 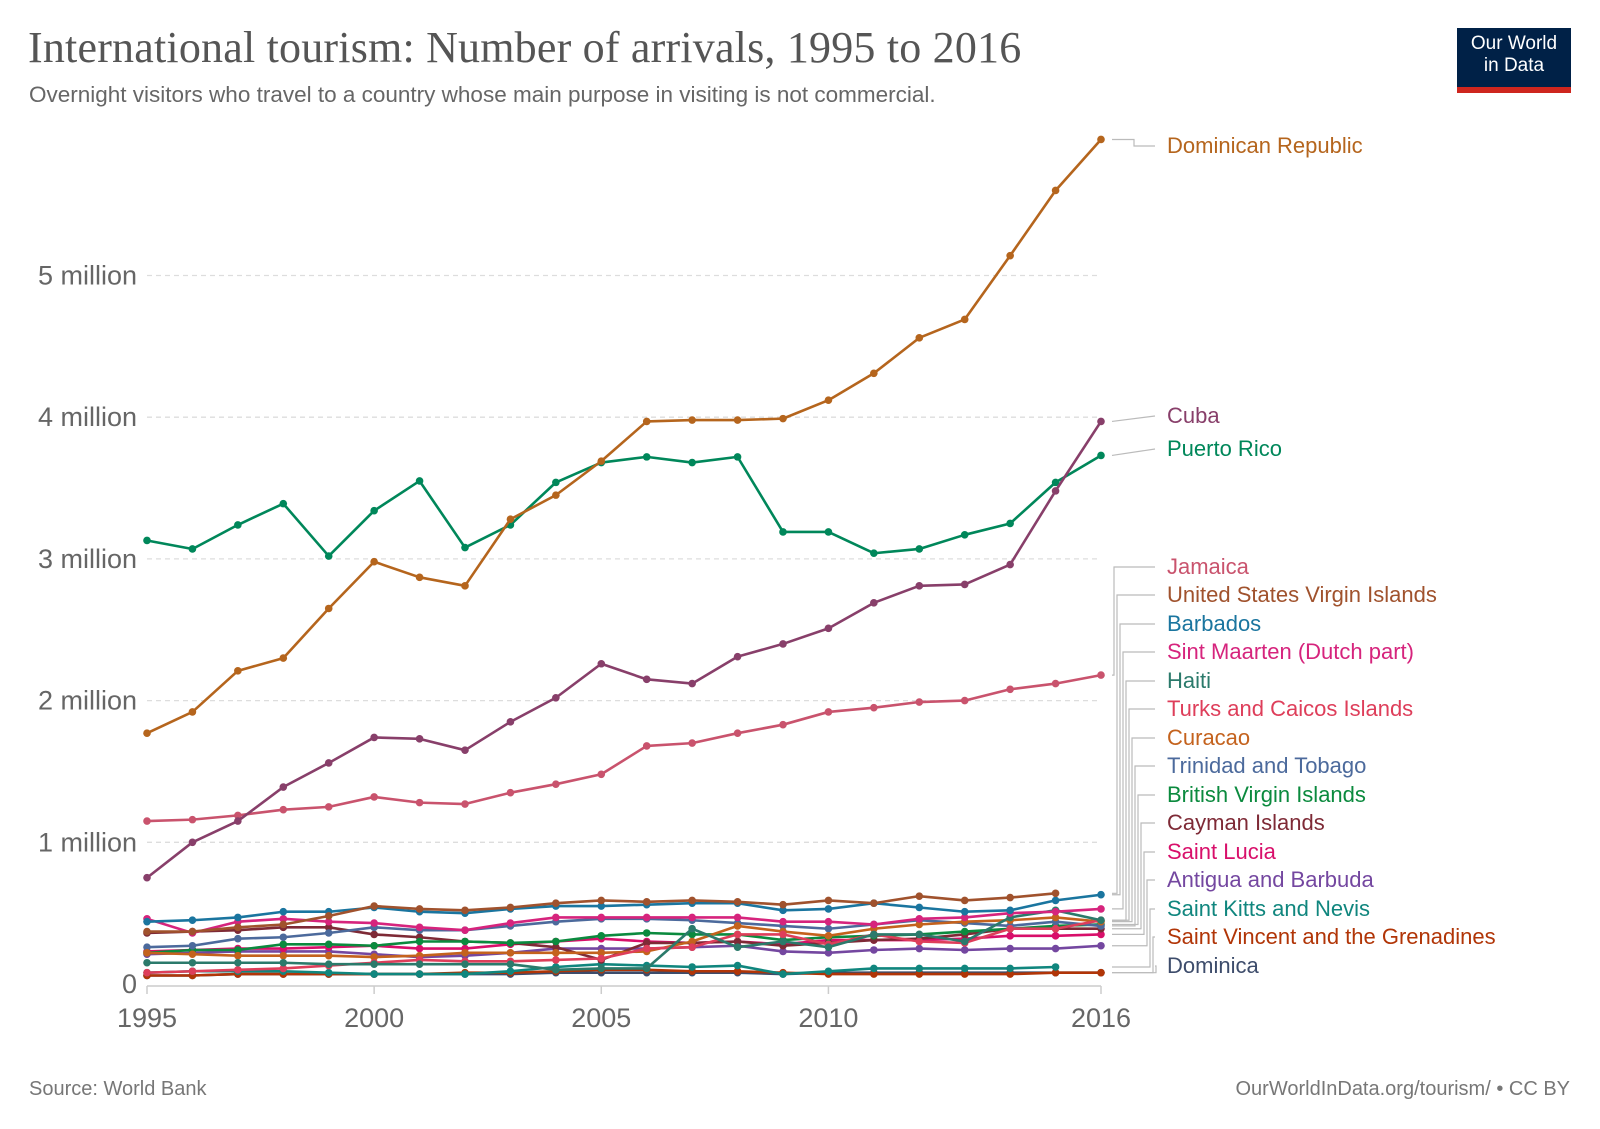 What do you see at coordinates (1270, 879) in the screenshot?
I see `series-label: Antigua and Barbuda` at bounding box center [1270, 879].